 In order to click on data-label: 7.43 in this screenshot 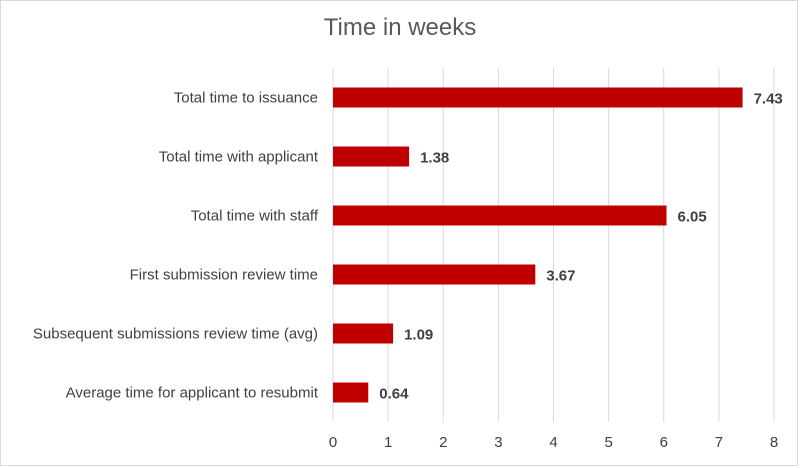, I will do `click(768, 99)`.